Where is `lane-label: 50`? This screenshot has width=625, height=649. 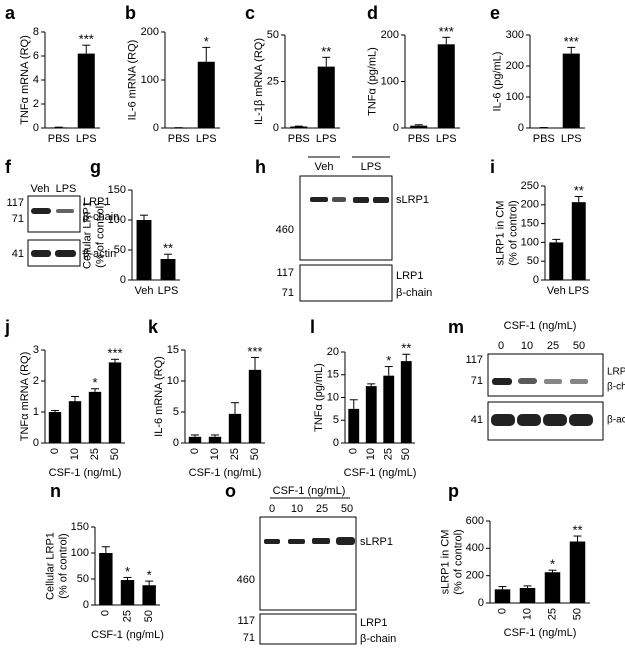 lane-label: 50 is located at coordinates (579, 346).